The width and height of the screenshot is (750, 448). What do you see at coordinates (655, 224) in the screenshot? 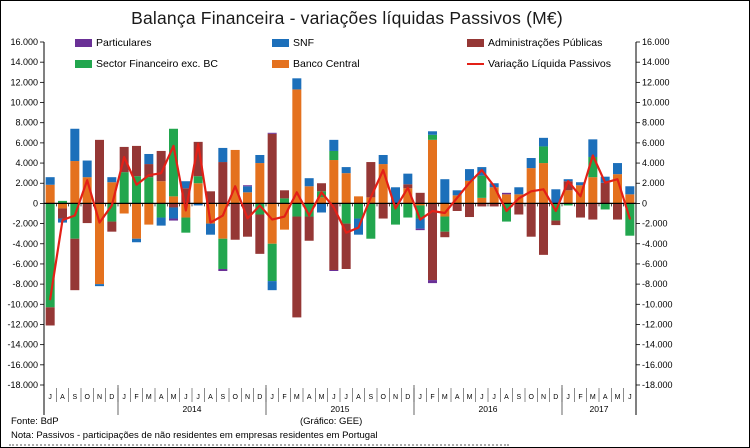
I see `y-tick-label-right: -2.000` at bounding box center [655, 224].